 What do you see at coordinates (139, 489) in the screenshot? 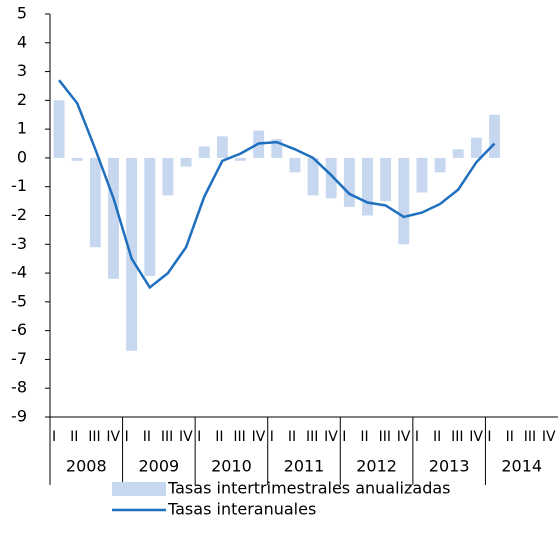
I see `legend-swatch` at bounding box center [139, 489].